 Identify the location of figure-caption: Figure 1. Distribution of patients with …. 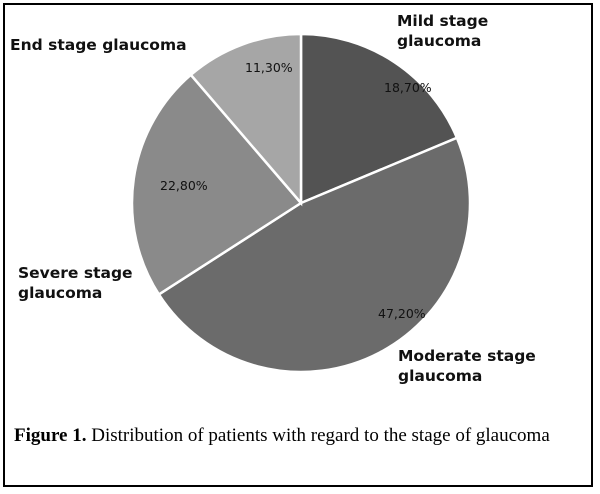
(294, 436).